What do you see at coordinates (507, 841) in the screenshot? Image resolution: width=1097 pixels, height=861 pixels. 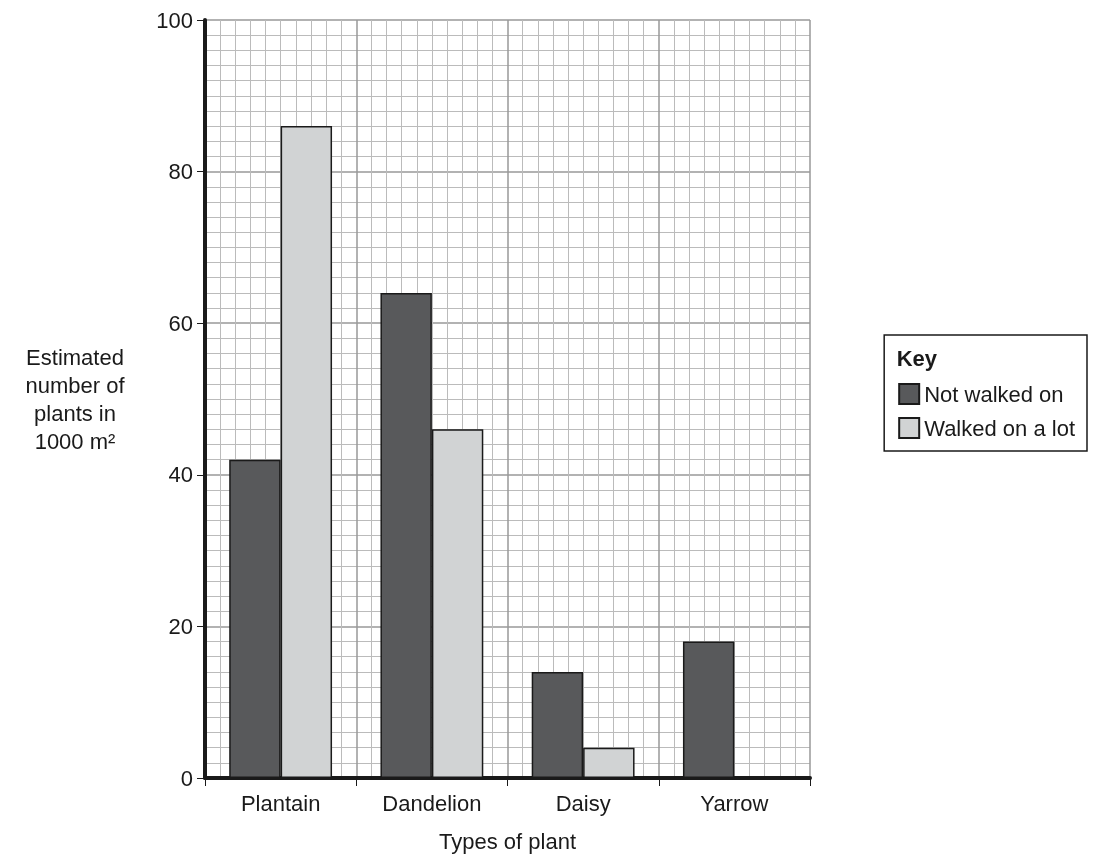 I see `x-axis-title: Types of plant` at bounding box center [507, 841].